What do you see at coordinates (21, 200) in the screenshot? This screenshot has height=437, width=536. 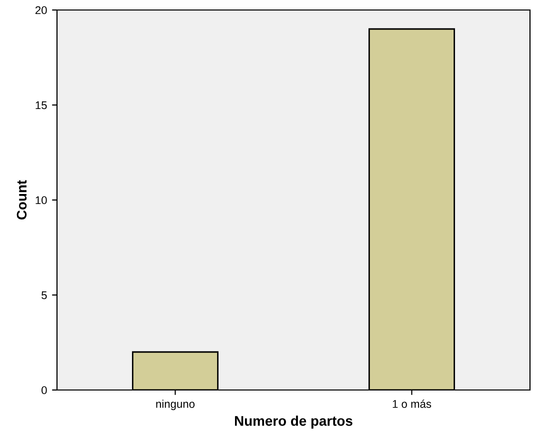 I see `y-axis-title: Count` at bounding box center [21, 200].